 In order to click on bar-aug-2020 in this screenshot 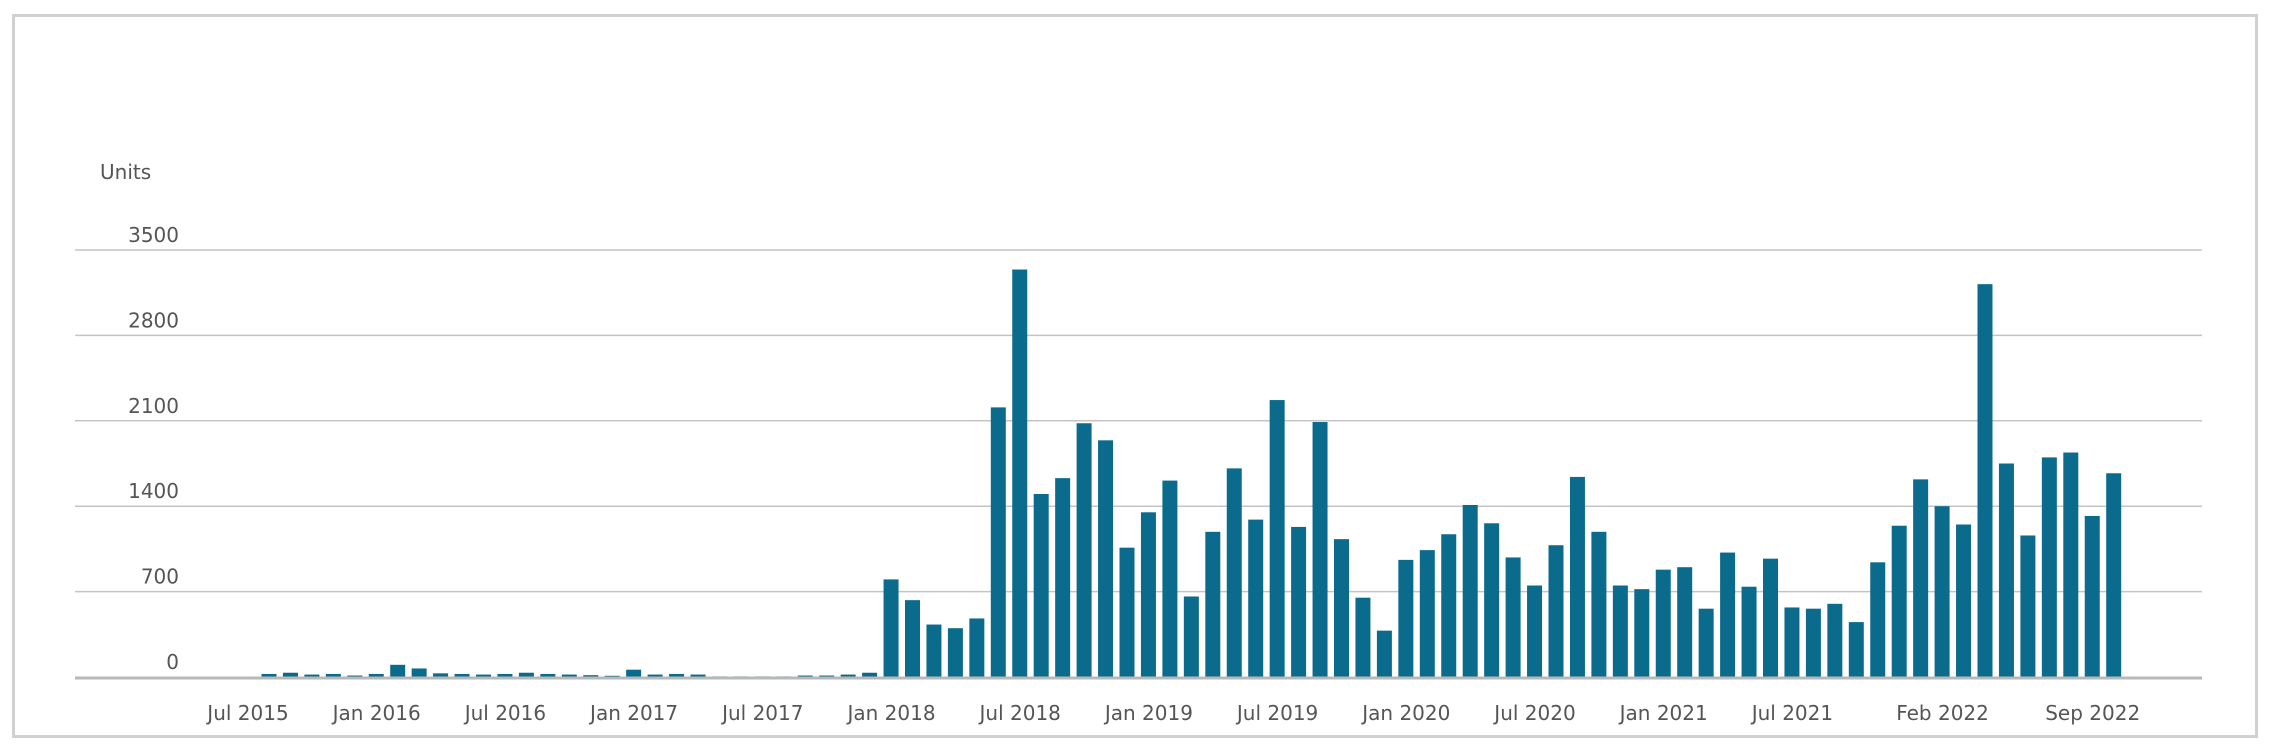, I will do `click(1577, 576)`.